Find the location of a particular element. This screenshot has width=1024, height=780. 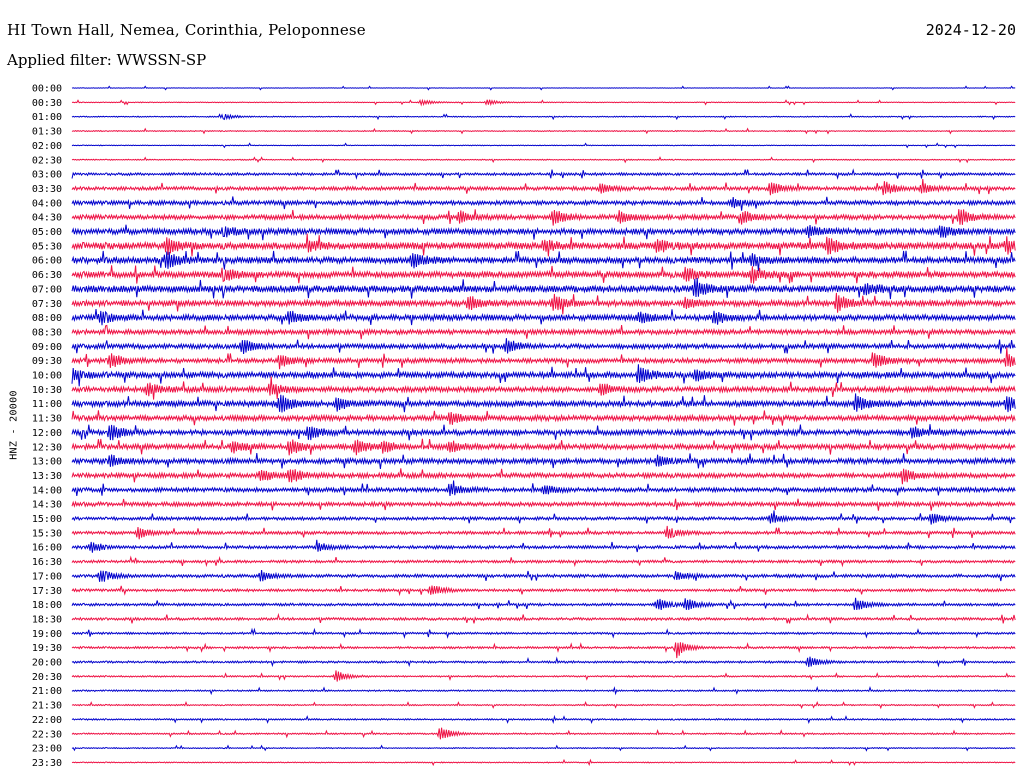

tick-label-1830: 18:30 is located at coordinates (47, 619).